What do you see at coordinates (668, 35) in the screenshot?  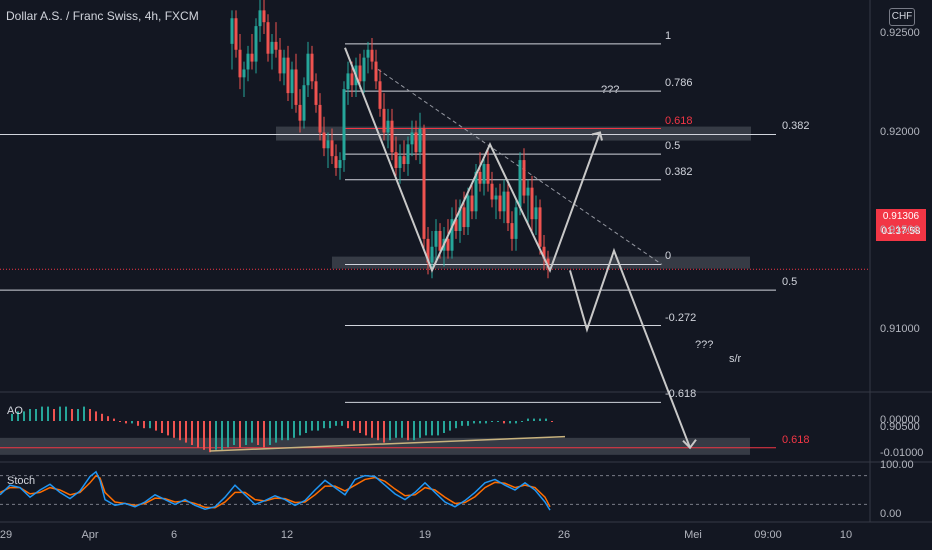 I see `fib-level-label: 1` at bounding box center [668, 35].